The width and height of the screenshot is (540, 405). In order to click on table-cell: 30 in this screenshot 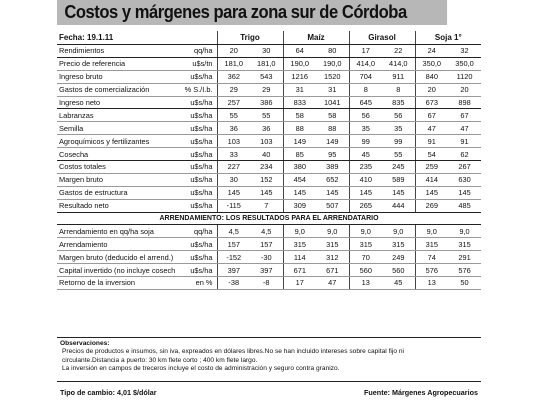, I will do `click(233, 180)`.